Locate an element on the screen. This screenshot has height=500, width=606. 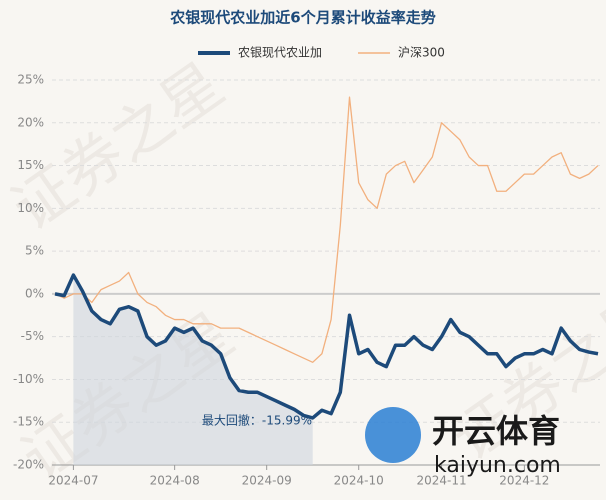
y-tick-label: 5% is located at coordinates (34, 251).